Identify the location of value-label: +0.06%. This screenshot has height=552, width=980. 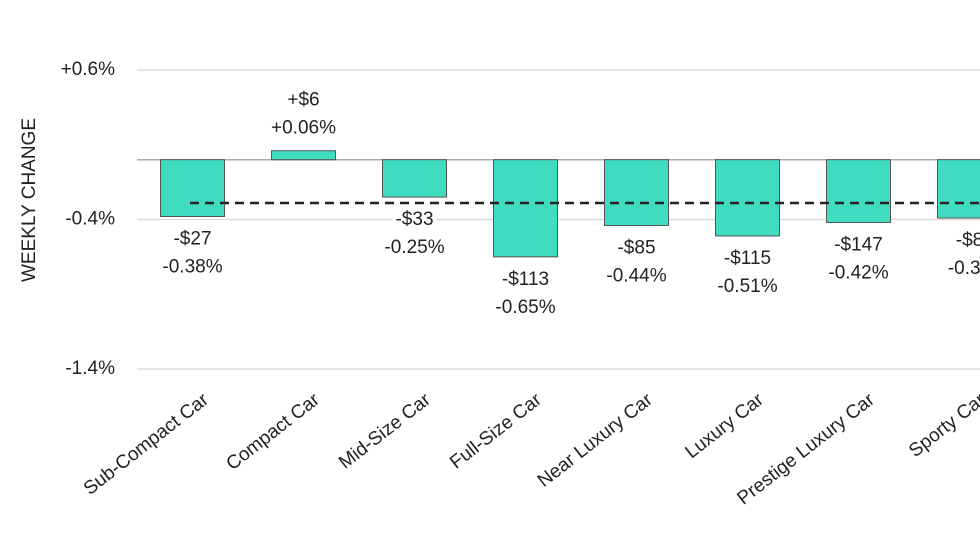
(303, 128).